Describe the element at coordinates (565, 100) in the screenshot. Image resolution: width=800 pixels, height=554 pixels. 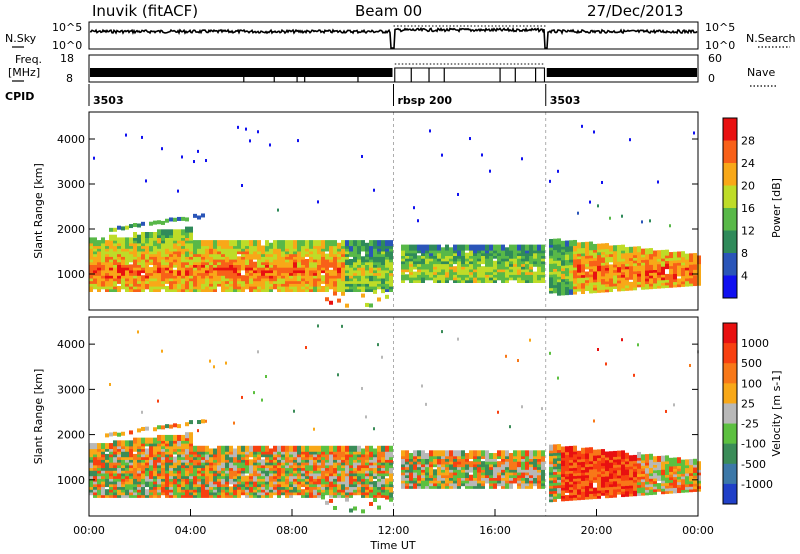
I see `cpid-segment-label: 3503` at that location.